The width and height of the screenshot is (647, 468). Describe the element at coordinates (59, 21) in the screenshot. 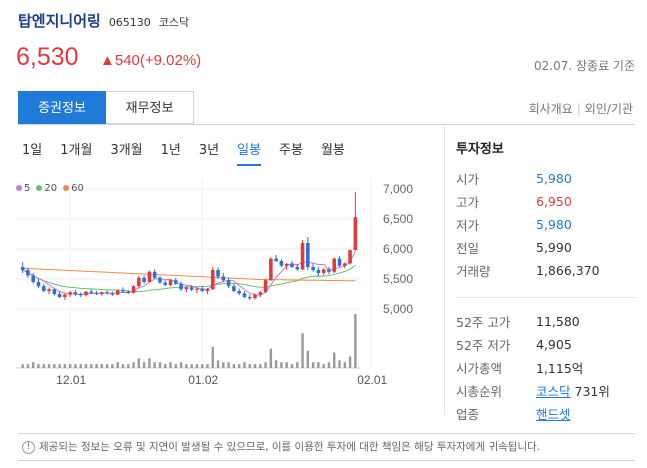

I see `stock-name: 탑엔지니어링` at that location.